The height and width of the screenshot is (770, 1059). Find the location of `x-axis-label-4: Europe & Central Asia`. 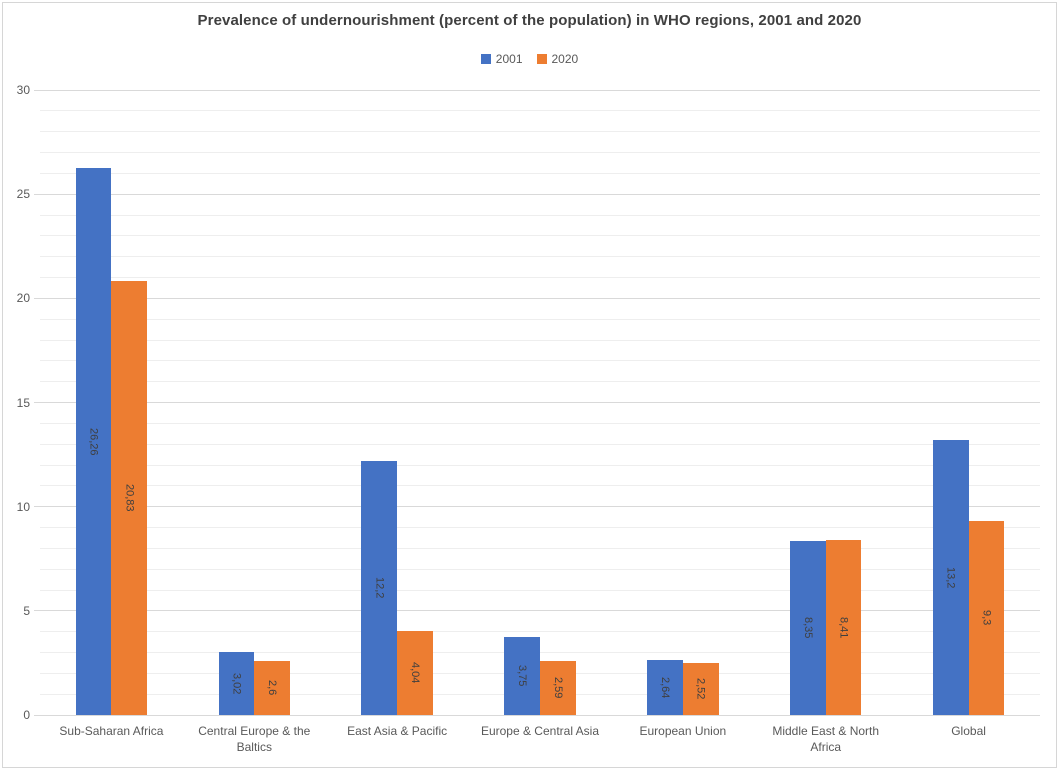

x-axis-label-4: Europe & Central Asia is located at coordinates (540, 731).